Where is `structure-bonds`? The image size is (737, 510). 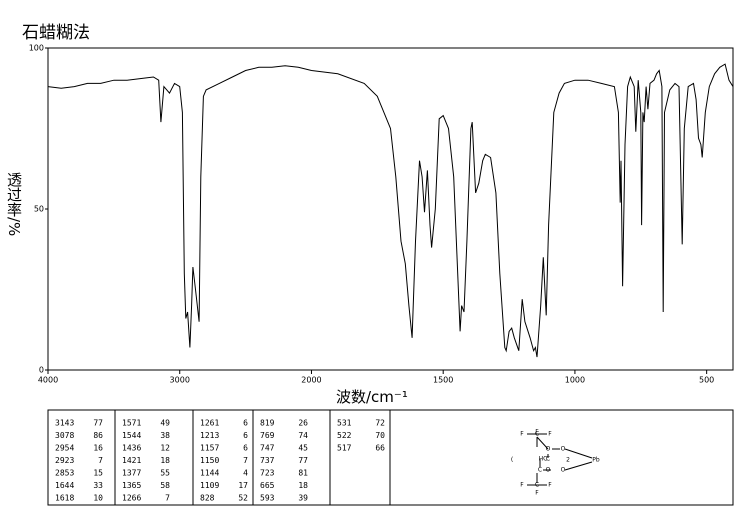
structure-bonds is located at coordinates (560, 459).